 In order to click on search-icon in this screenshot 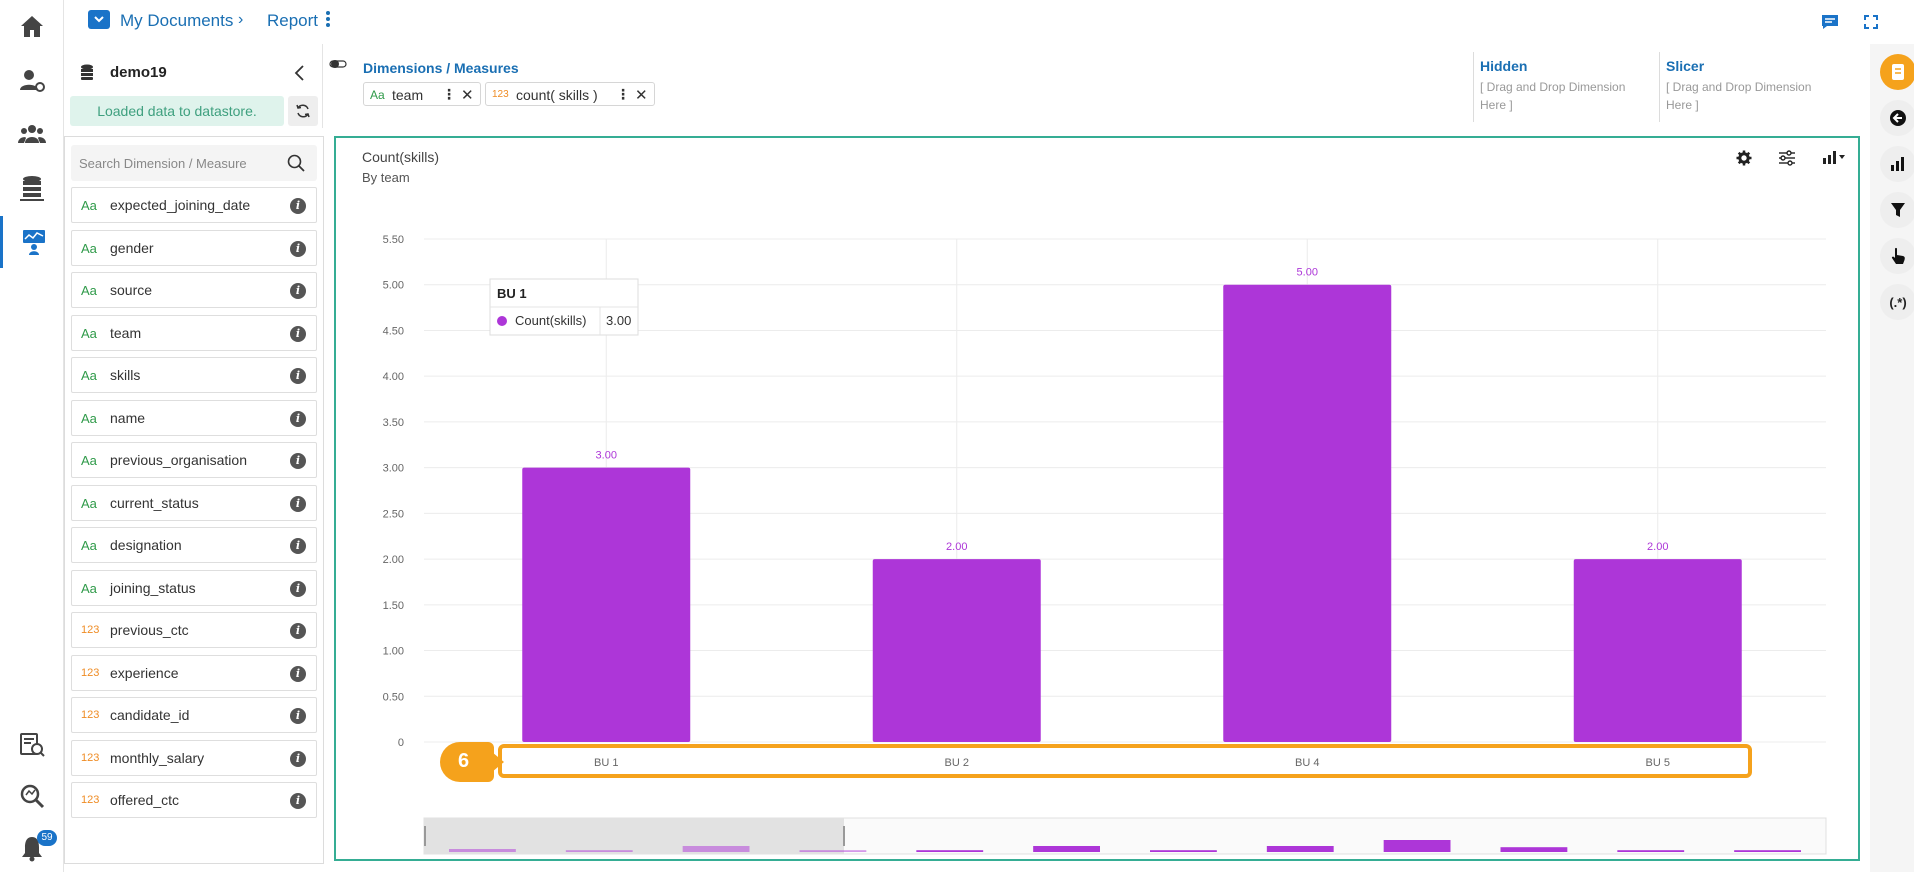, I will do `click(296, 163)`.